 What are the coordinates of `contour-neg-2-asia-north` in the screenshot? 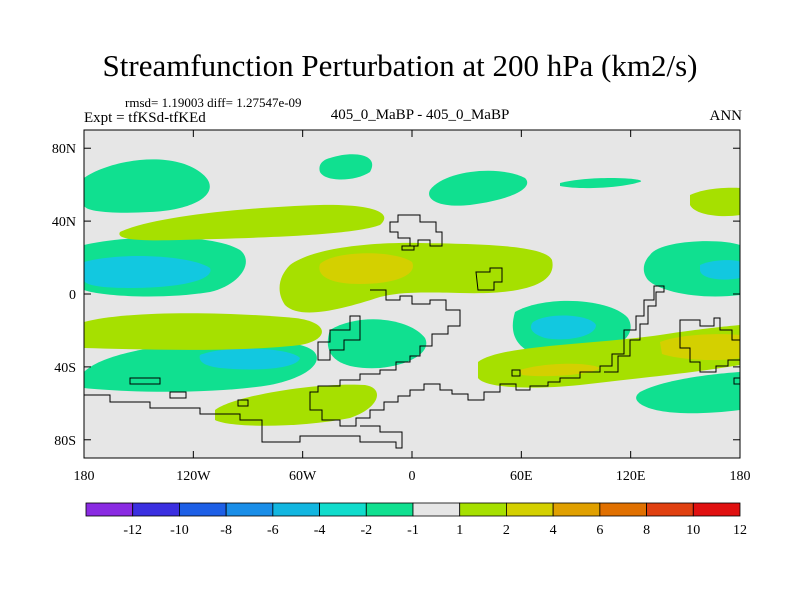 It's located at (601, 183).